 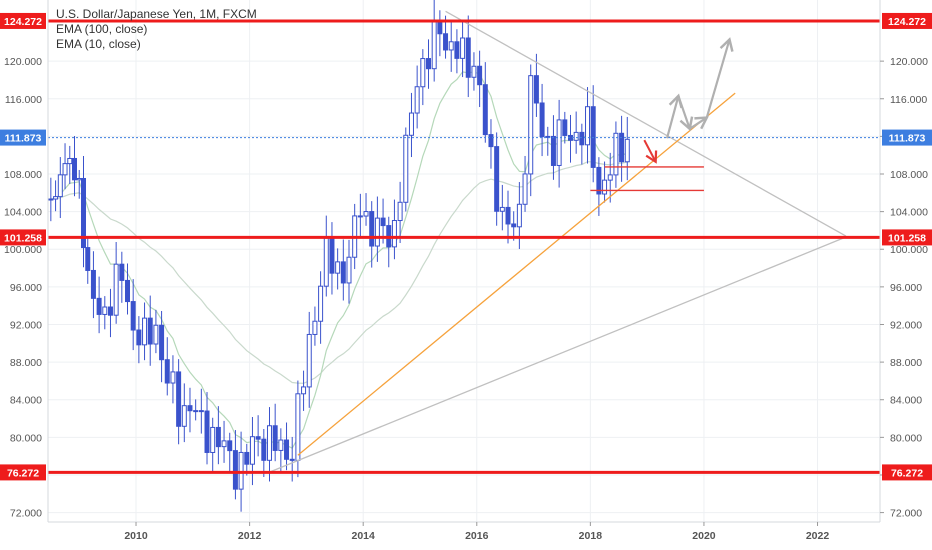 What do you see at coordinates (23, 213) in the screenshot?
I see `y-tick-label: 104.000` at bounding box center [23, 213].